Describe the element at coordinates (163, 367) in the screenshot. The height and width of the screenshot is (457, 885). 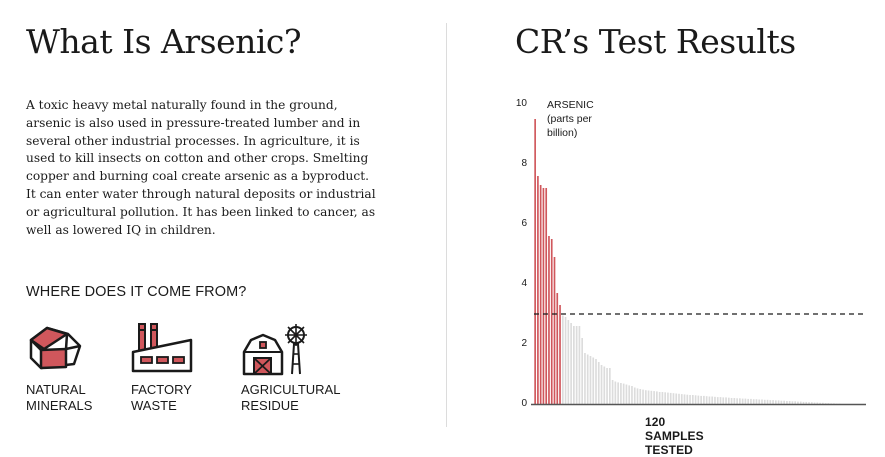
I see `source-factory-waste: FACTORY WASTE` at that location.